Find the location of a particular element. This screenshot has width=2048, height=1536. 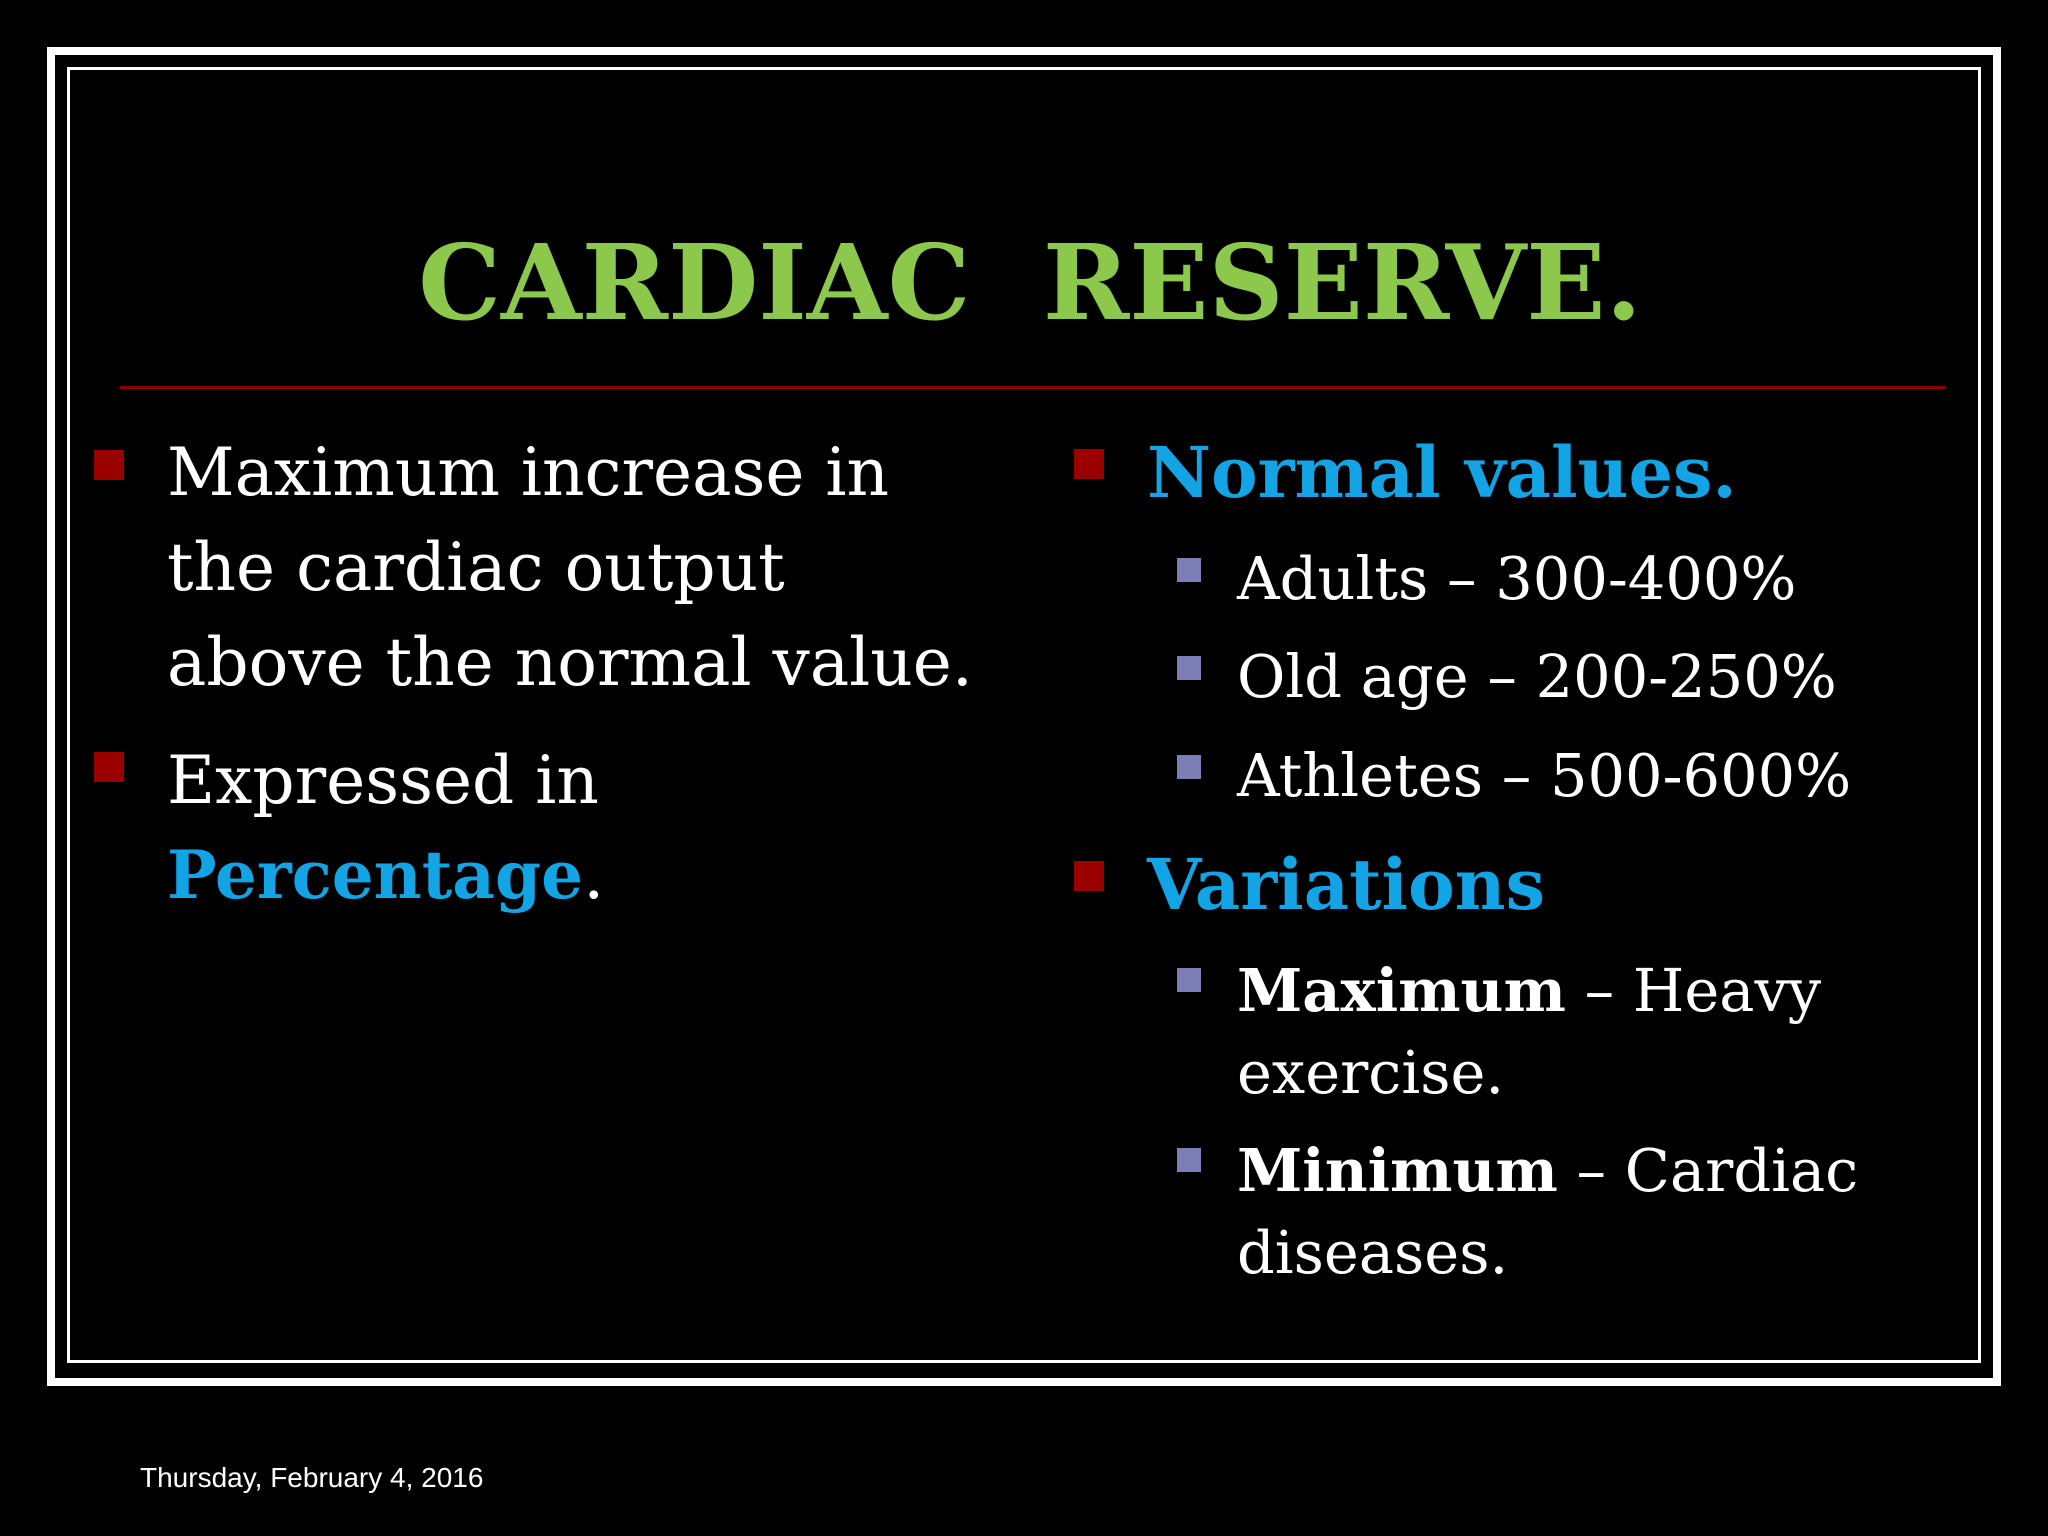

percentage-highlight: Percentage is located at coordinates (375, 875).